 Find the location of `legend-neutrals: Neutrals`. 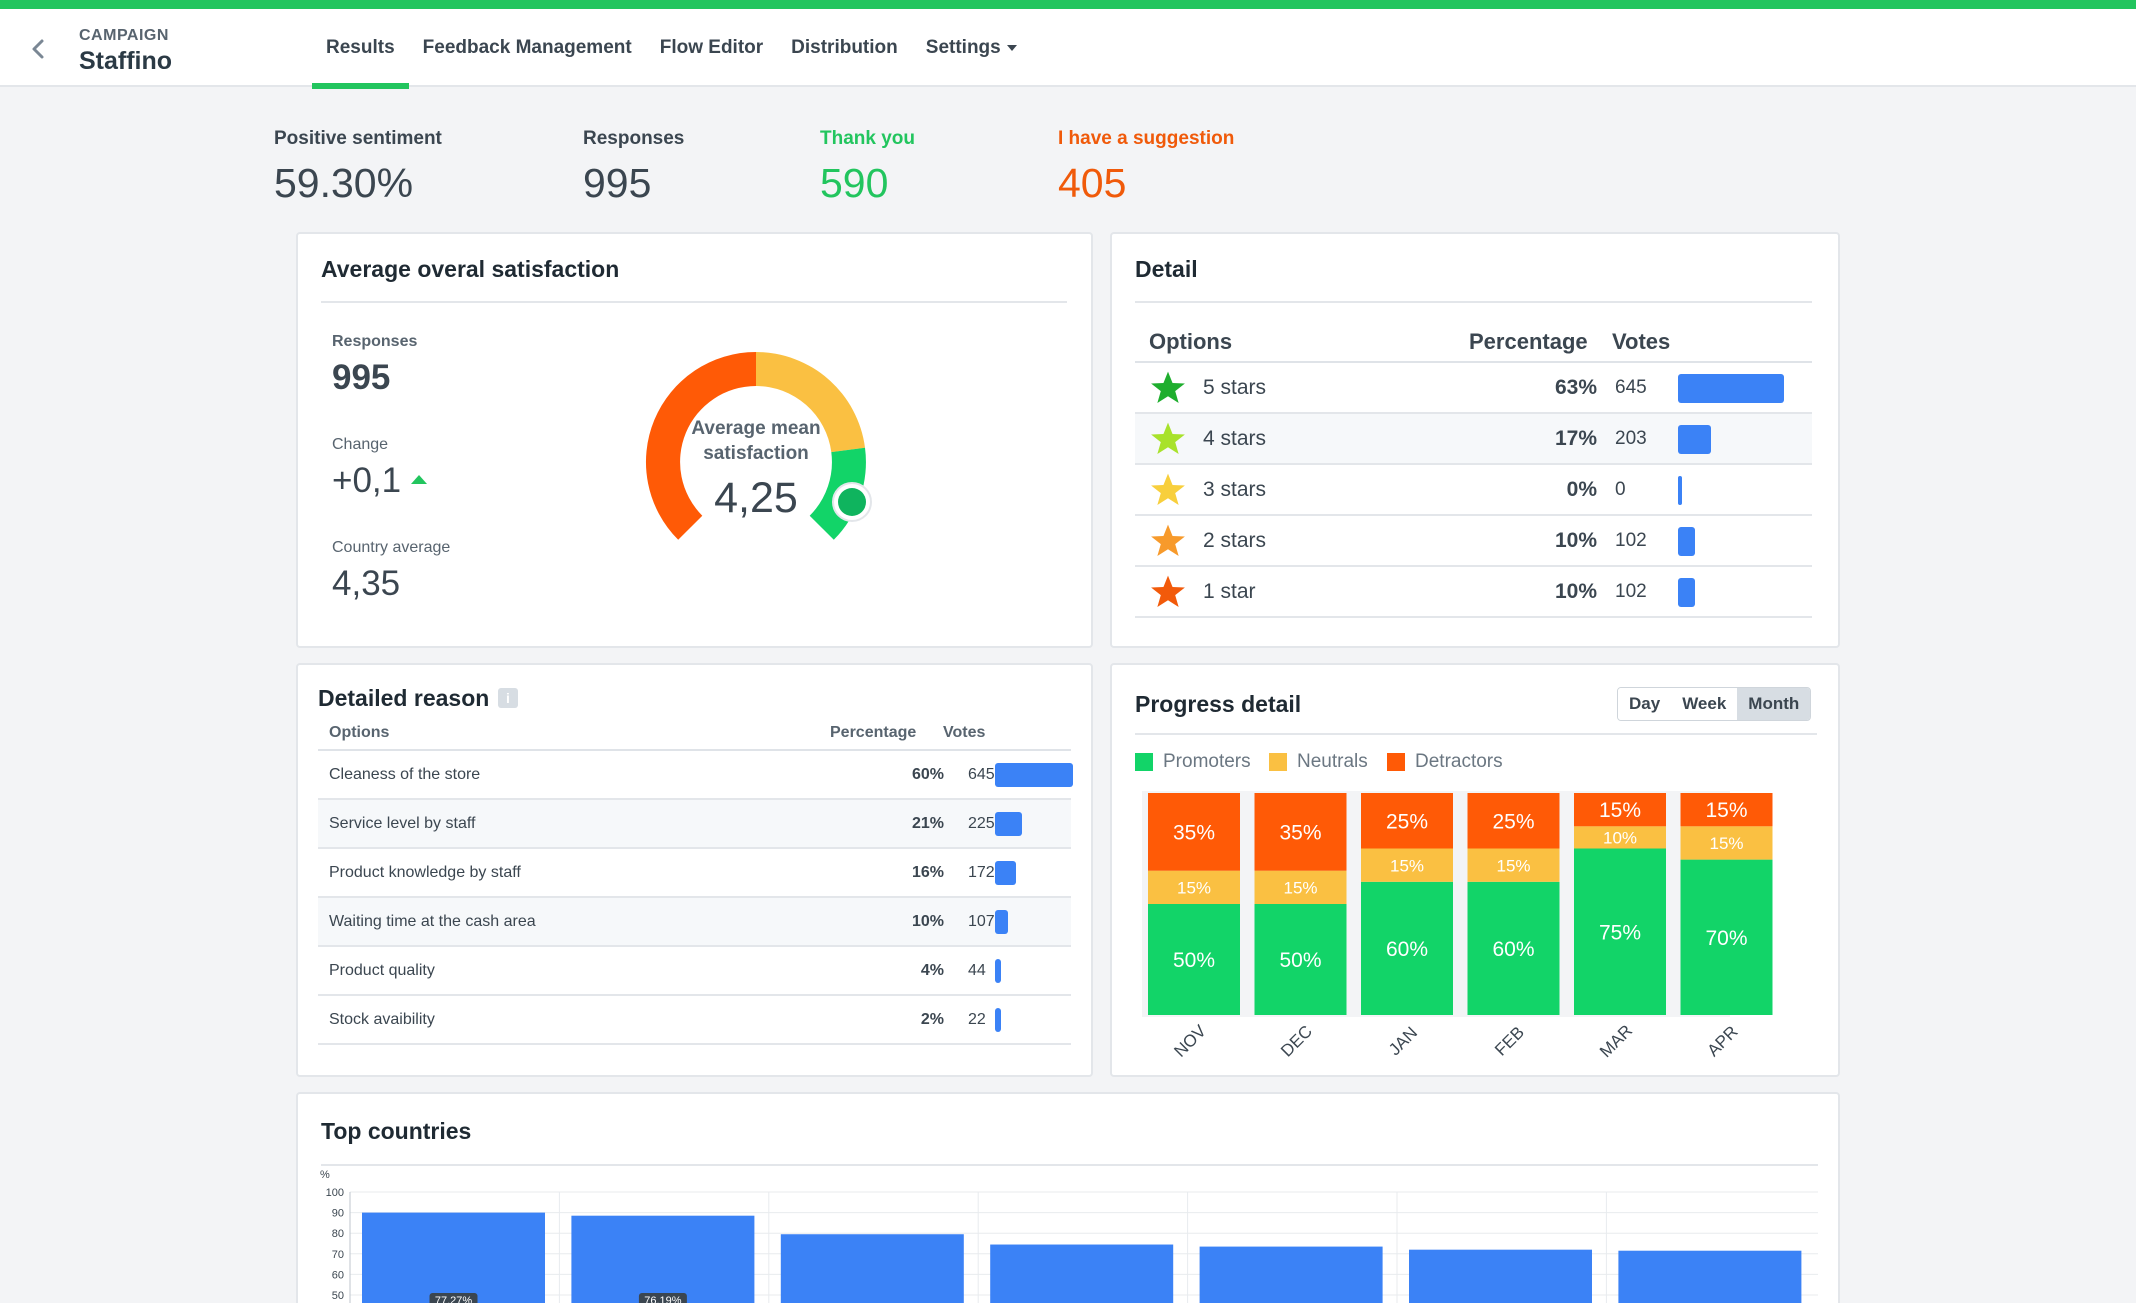

legend-neutrals: Neutrals is located at coordinates (1318, 762).